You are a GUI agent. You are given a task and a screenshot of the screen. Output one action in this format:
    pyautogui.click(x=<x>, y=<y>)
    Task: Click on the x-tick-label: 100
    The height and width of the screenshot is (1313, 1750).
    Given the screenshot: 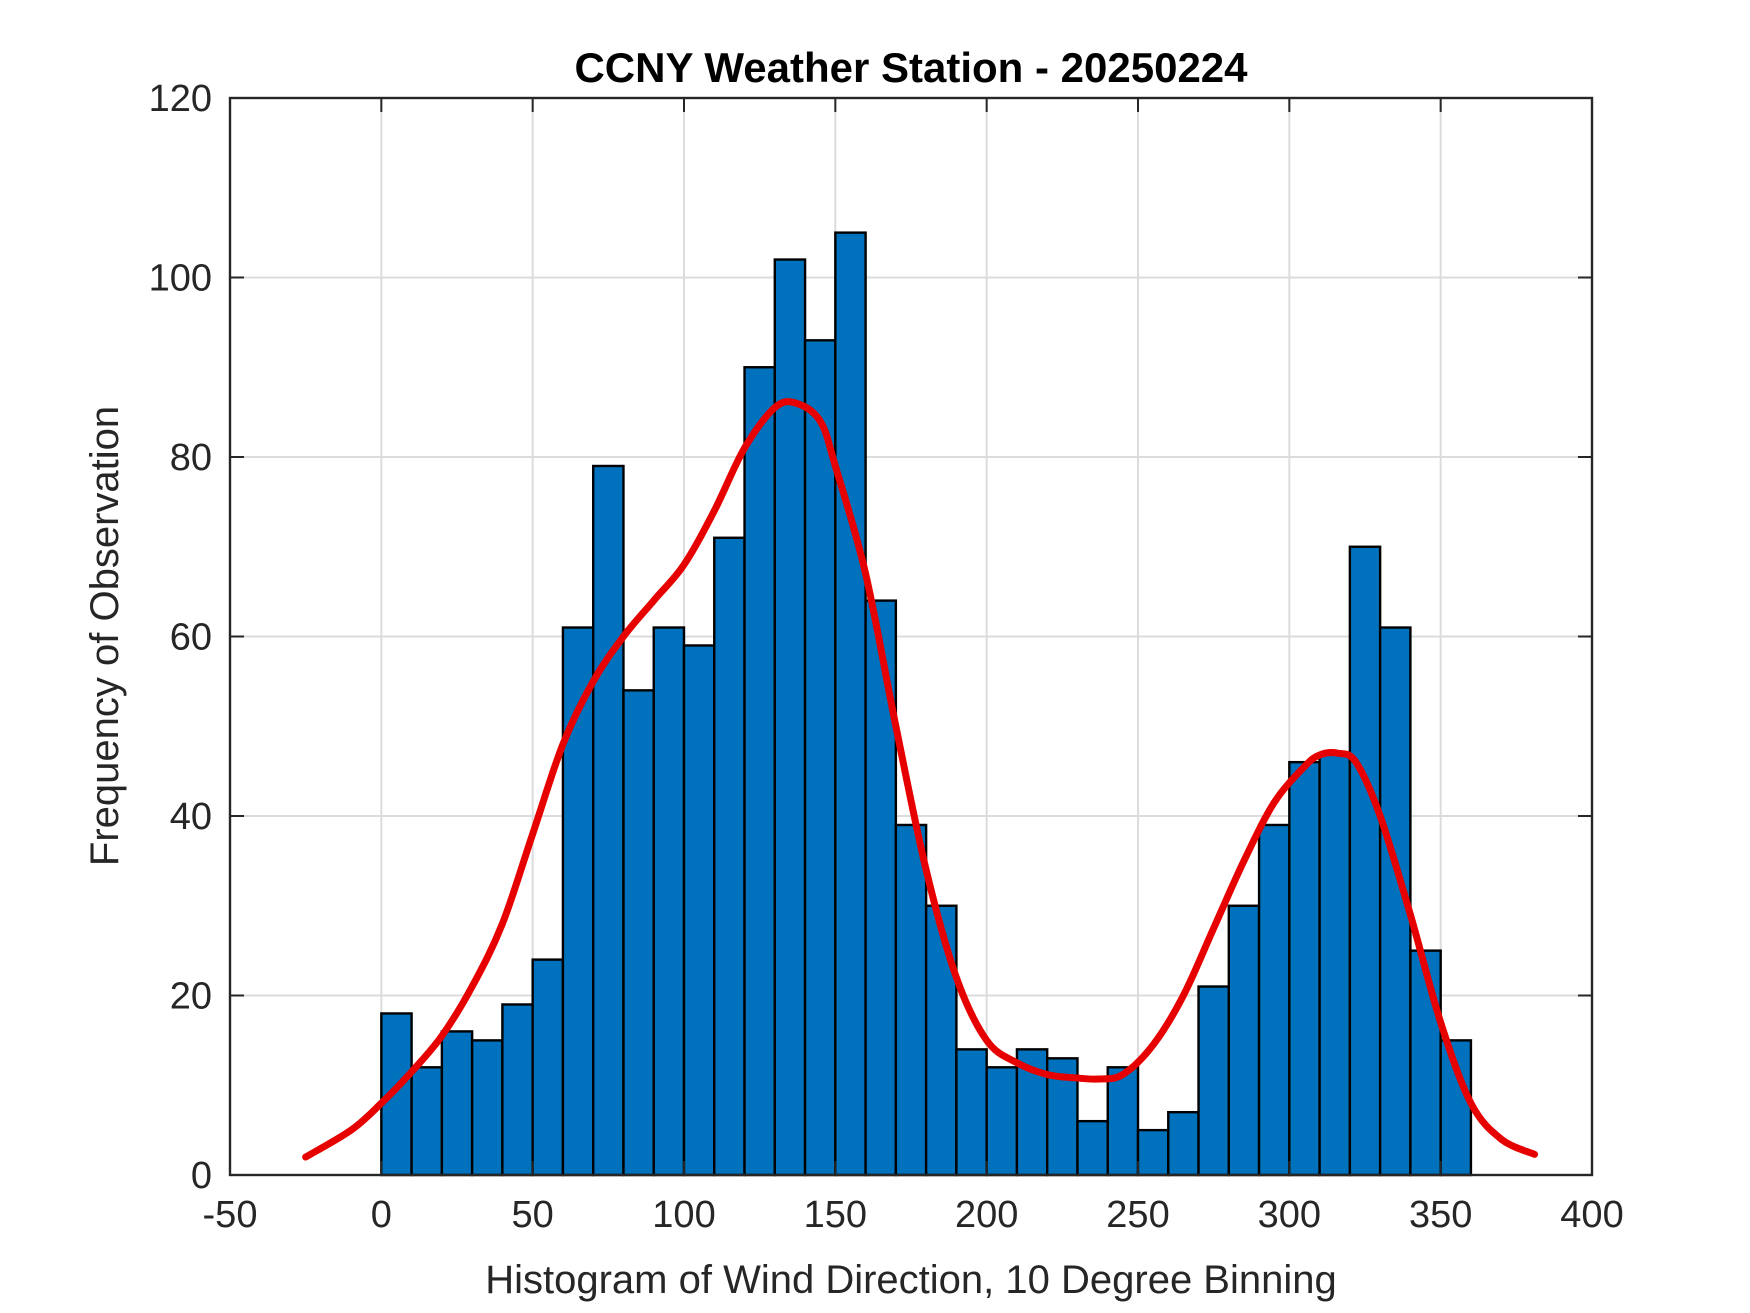 What is the action you would take?
    pyautogui.click(x=683, y=1215)
    